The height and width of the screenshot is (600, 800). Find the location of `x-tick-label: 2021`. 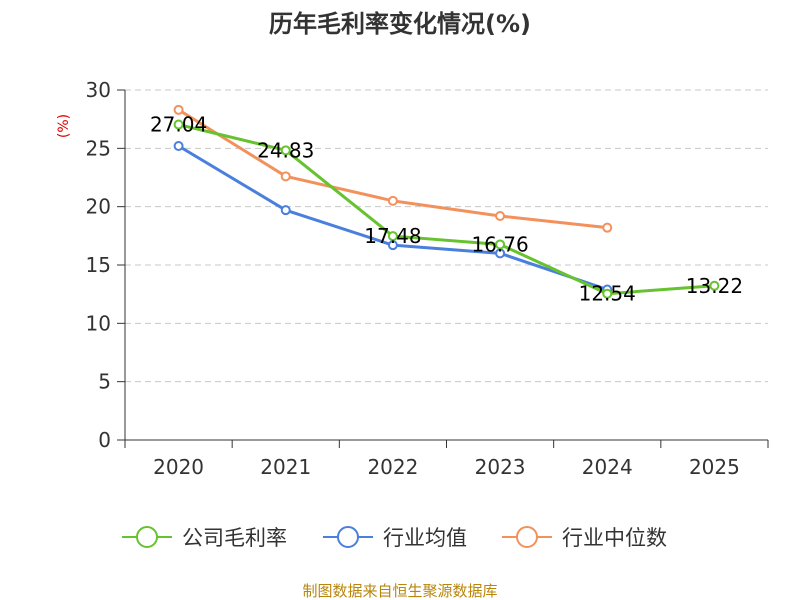

x-tick-label: 2021 is located at coordinates (285, 467).